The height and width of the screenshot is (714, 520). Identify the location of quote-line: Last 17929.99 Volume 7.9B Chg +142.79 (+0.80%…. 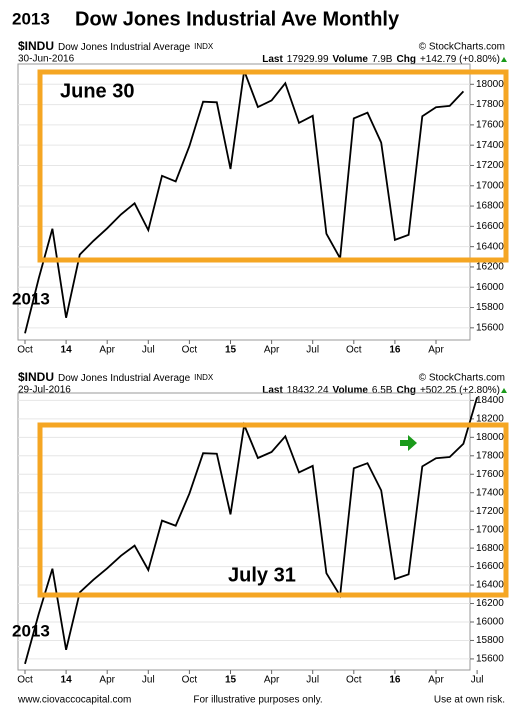
(381, 59).